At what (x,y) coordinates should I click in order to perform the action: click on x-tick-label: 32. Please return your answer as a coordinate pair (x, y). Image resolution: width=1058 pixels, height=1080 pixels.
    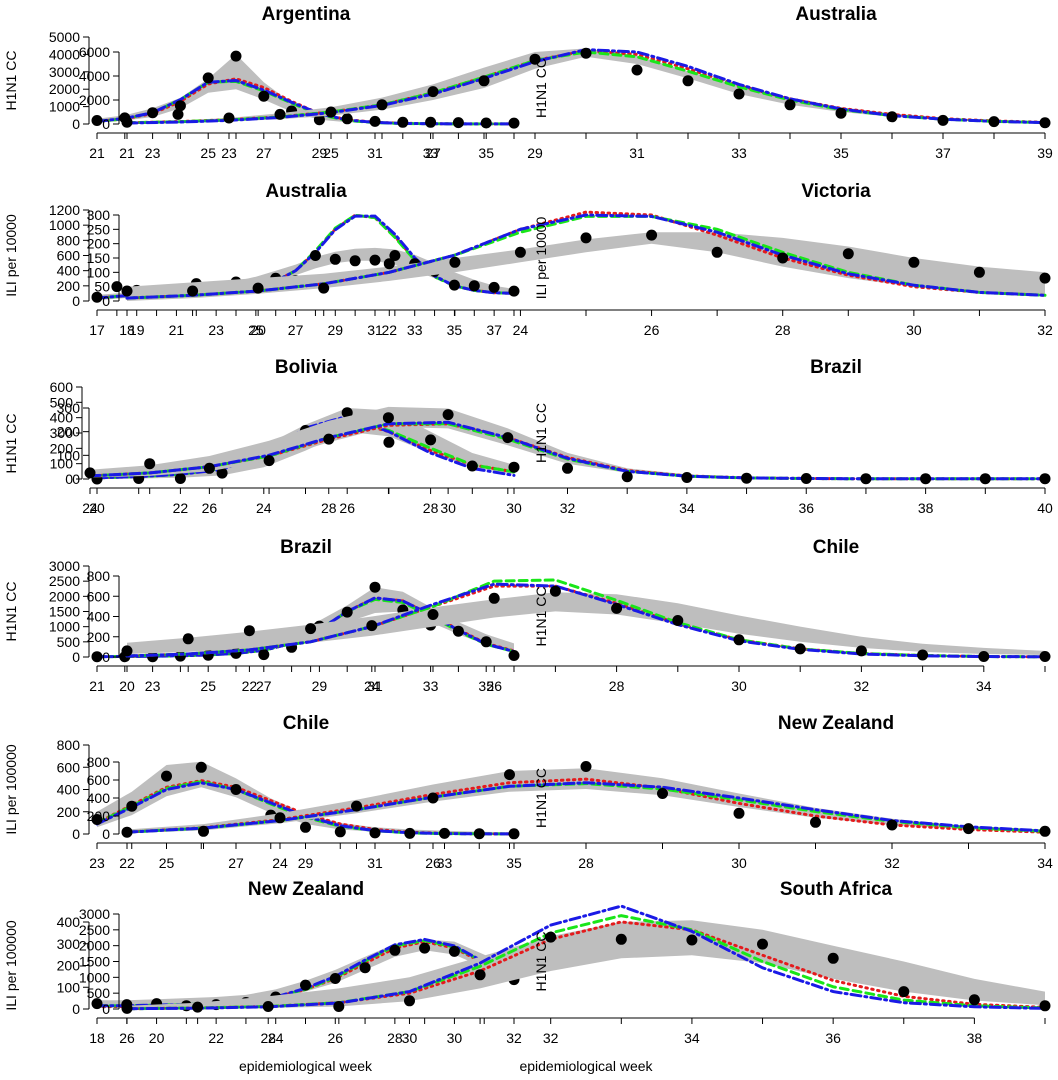
    Looking at the image, I should click on (1045, 330).